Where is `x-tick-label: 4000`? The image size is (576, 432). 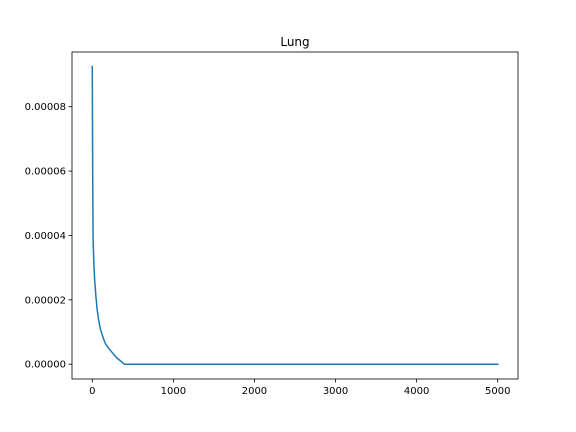
x-tick-label: 4000 is located at coordinates (416, 391).